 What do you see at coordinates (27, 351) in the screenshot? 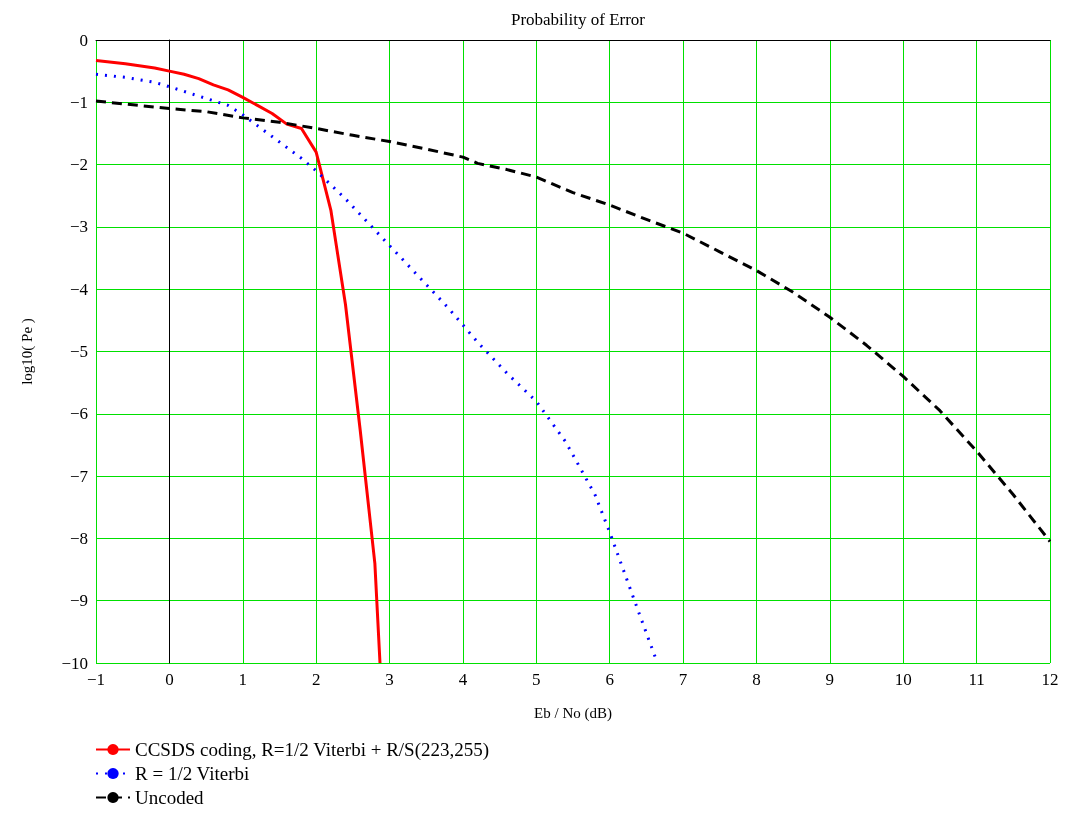
I see `y-axis-title: log10( Pe )` at bounding box center [27, 351].